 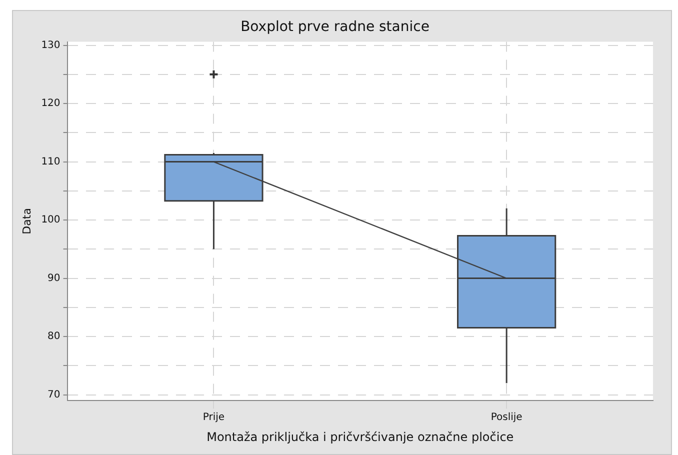 What do you see at coordinates (50, 220) in the screenshot?
I see `y-tick-label: 100` at bounding box center [50, 220].